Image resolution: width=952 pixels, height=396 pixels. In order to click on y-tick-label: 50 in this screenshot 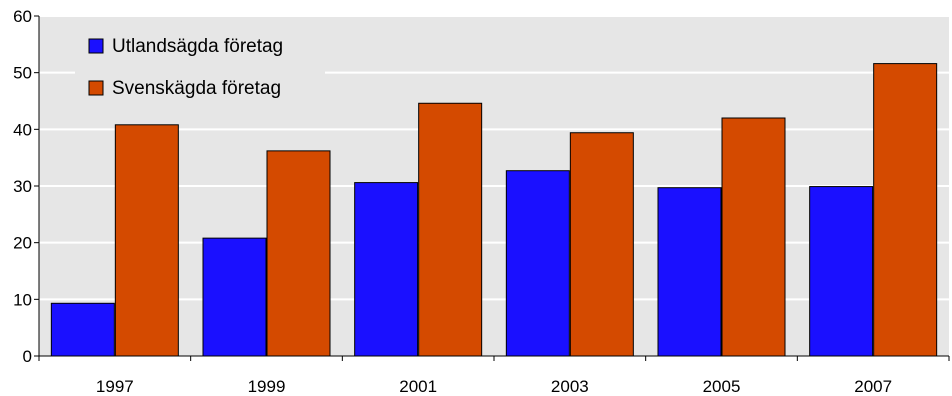, I will do `click(22, 73)`.